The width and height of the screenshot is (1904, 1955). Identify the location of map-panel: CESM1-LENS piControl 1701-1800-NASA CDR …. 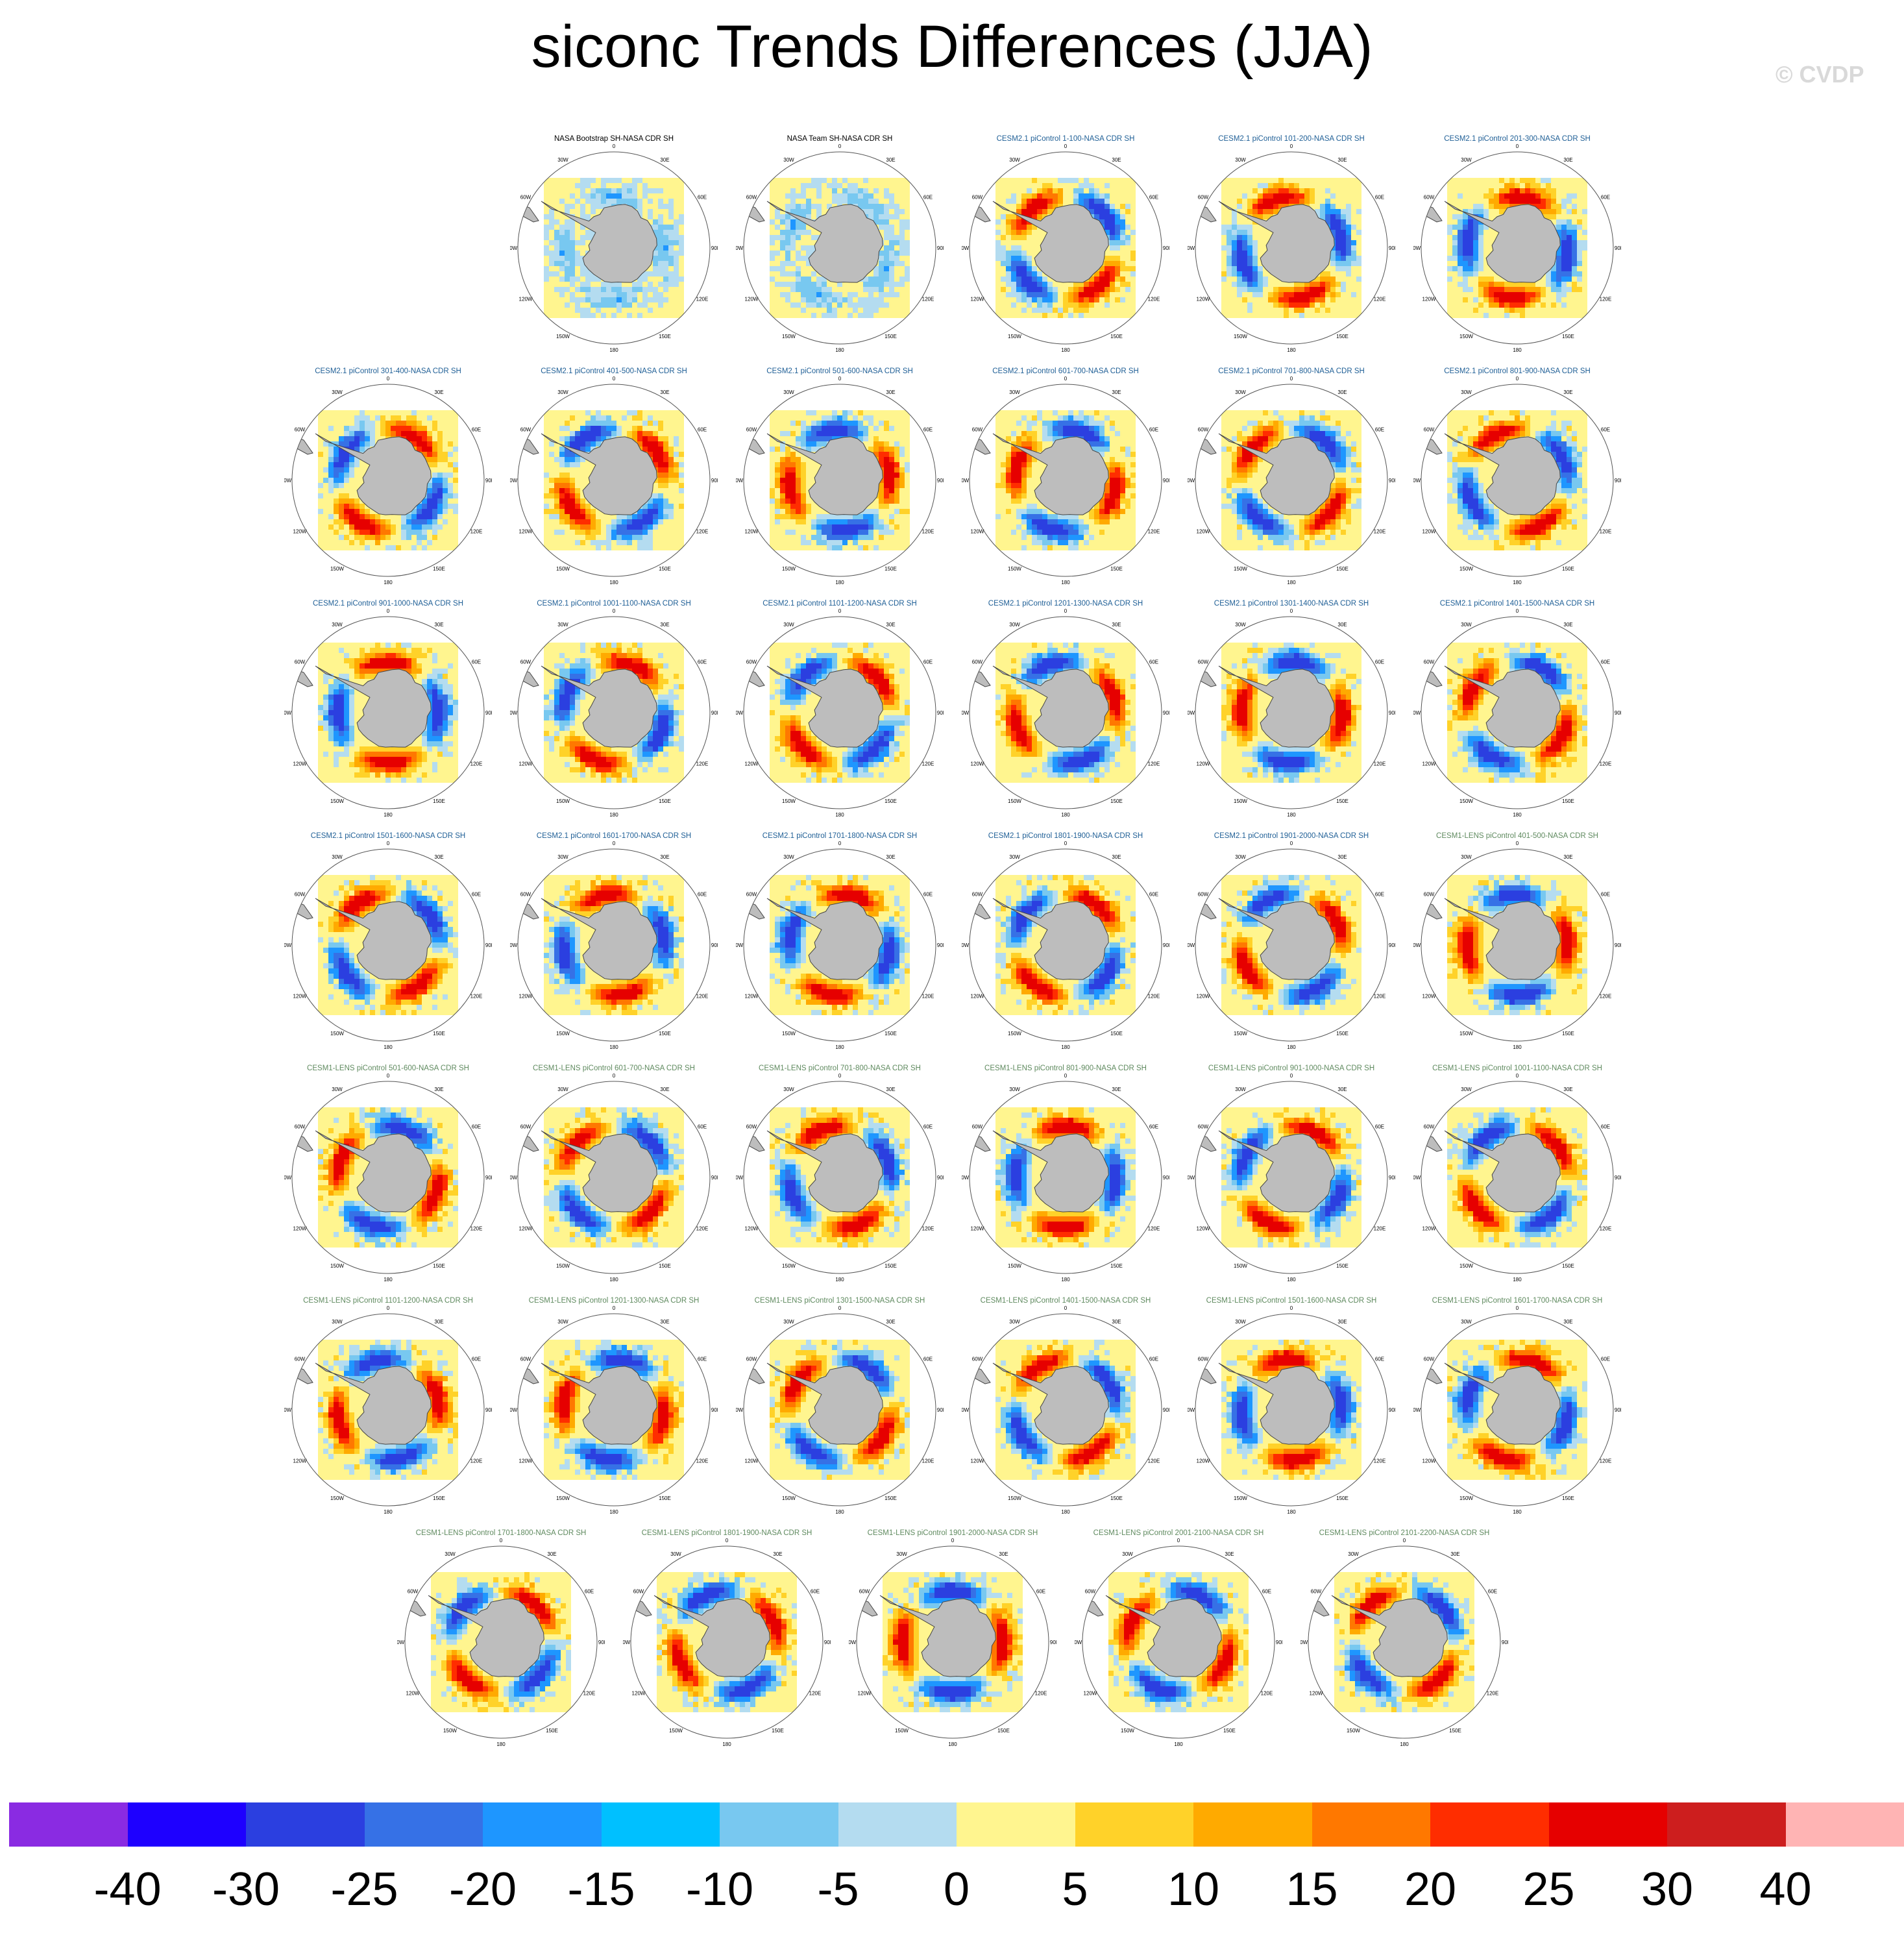
(501, 1638).